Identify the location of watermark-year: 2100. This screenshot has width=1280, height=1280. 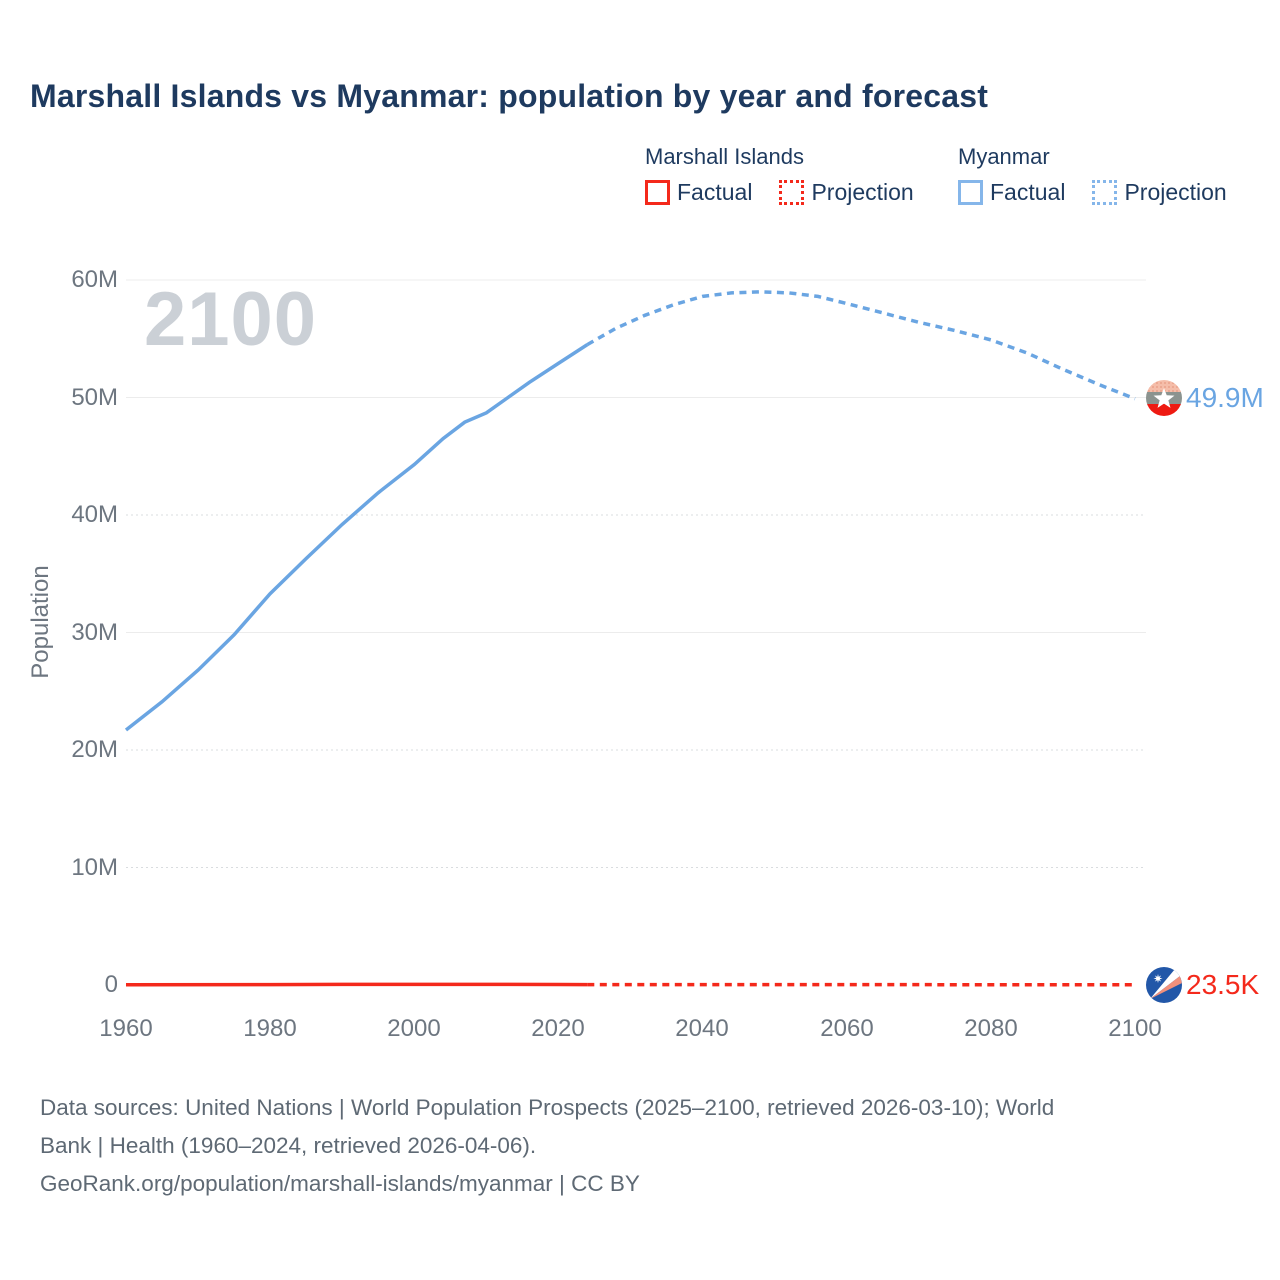
(231, 319).